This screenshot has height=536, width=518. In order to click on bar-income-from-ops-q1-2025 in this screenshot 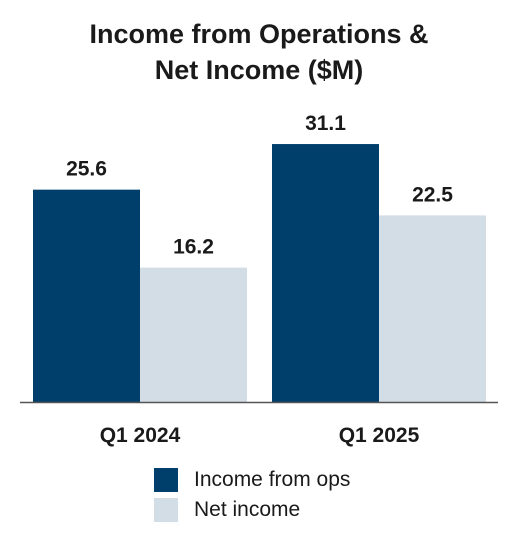, I will do `click(325, 273)`.